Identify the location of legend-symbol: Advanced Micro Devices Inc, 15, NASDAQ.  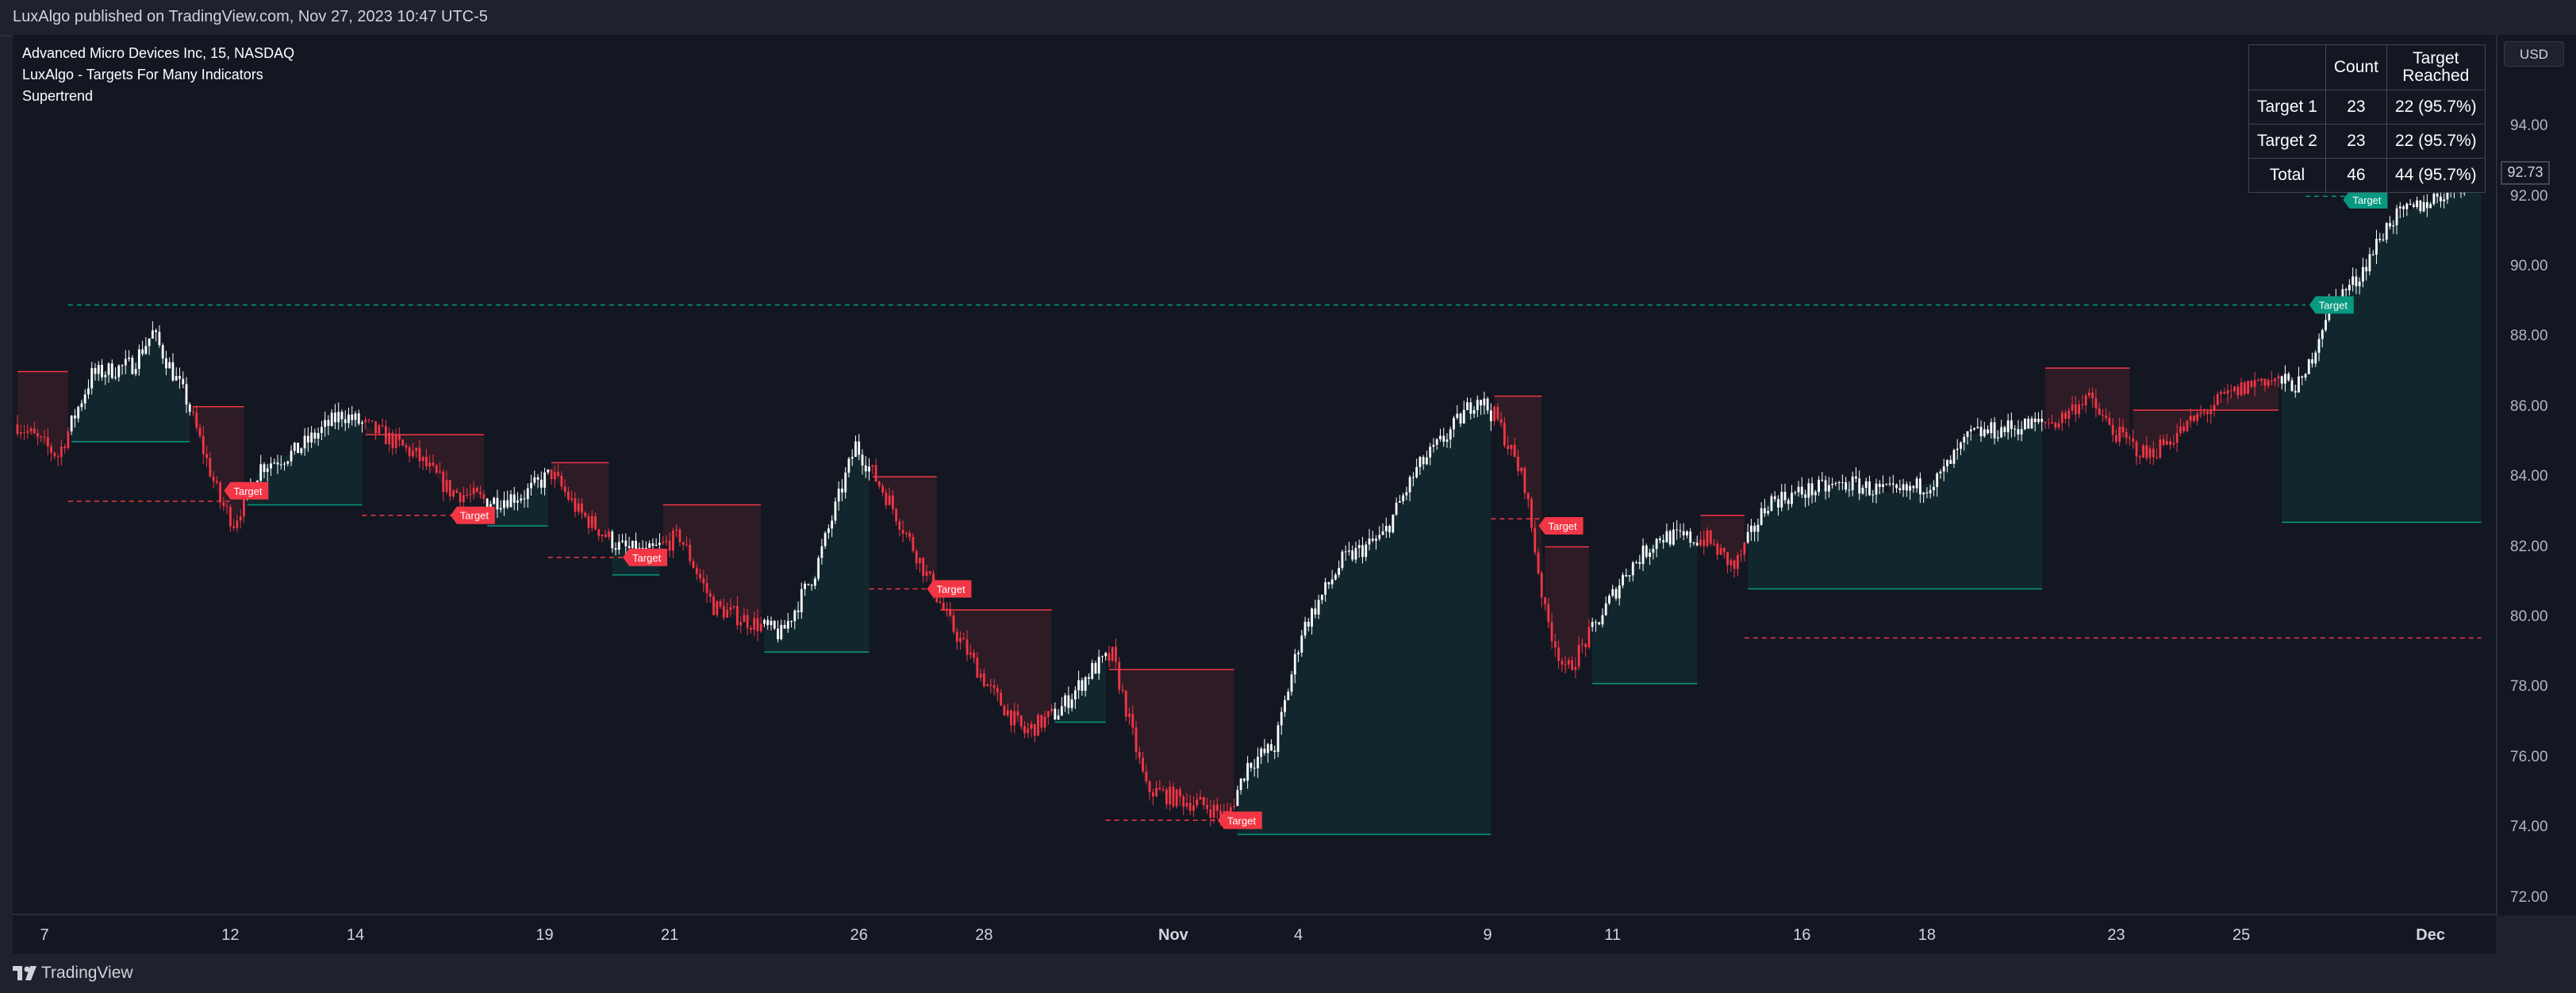
(158, 53).